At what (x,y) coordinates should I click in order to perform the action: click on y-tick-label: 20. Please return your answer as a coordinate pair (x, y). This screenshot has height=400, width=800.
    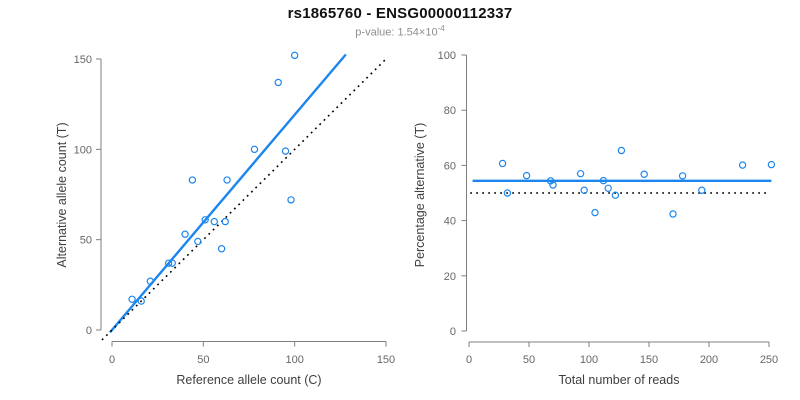
    Looking at the image, I should click on (450, 277).